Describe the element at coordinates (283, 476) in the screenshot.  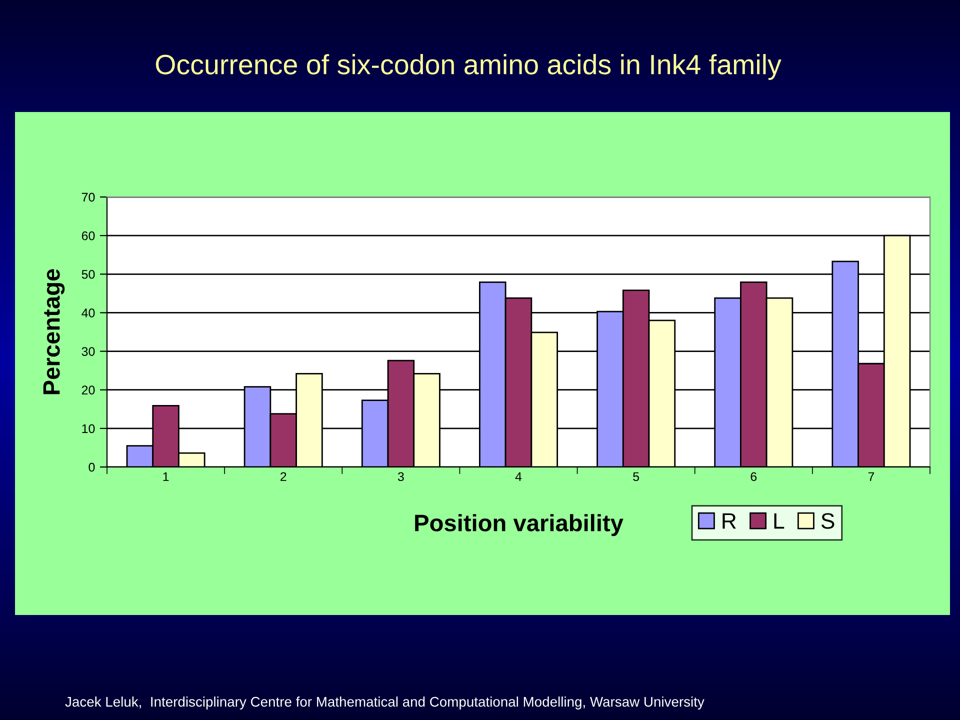
I see `x-tick-label: 2` at that location.